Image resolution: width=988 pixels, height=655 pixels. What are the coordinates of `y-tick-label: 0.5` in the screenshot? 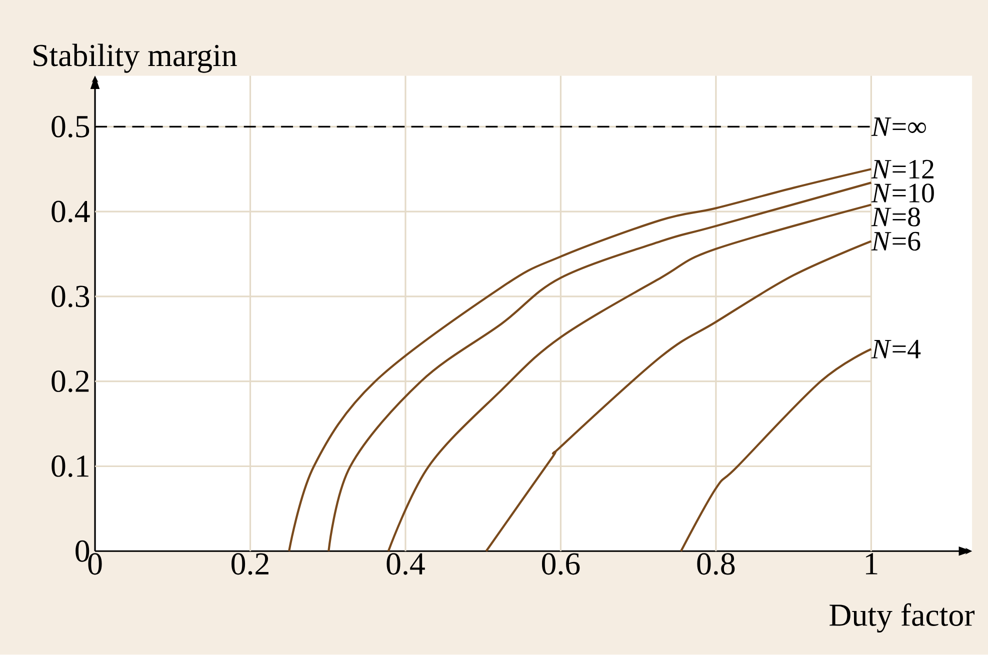 It's located at (71, 127).